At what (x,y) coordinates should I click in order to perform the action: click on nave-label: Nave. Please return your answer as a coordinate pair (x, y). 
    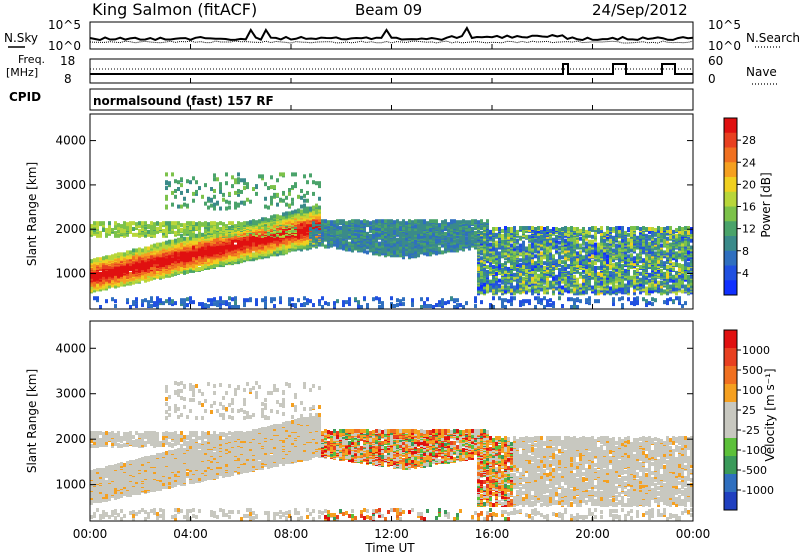
    Looking at the image, I should click on (761, 72).